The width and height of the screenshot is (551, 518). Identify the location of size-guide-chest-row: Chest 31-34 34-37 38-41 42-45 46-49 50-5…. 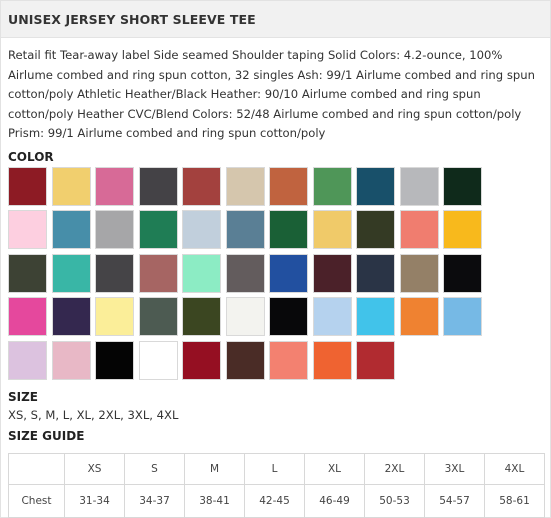
(276, 501).